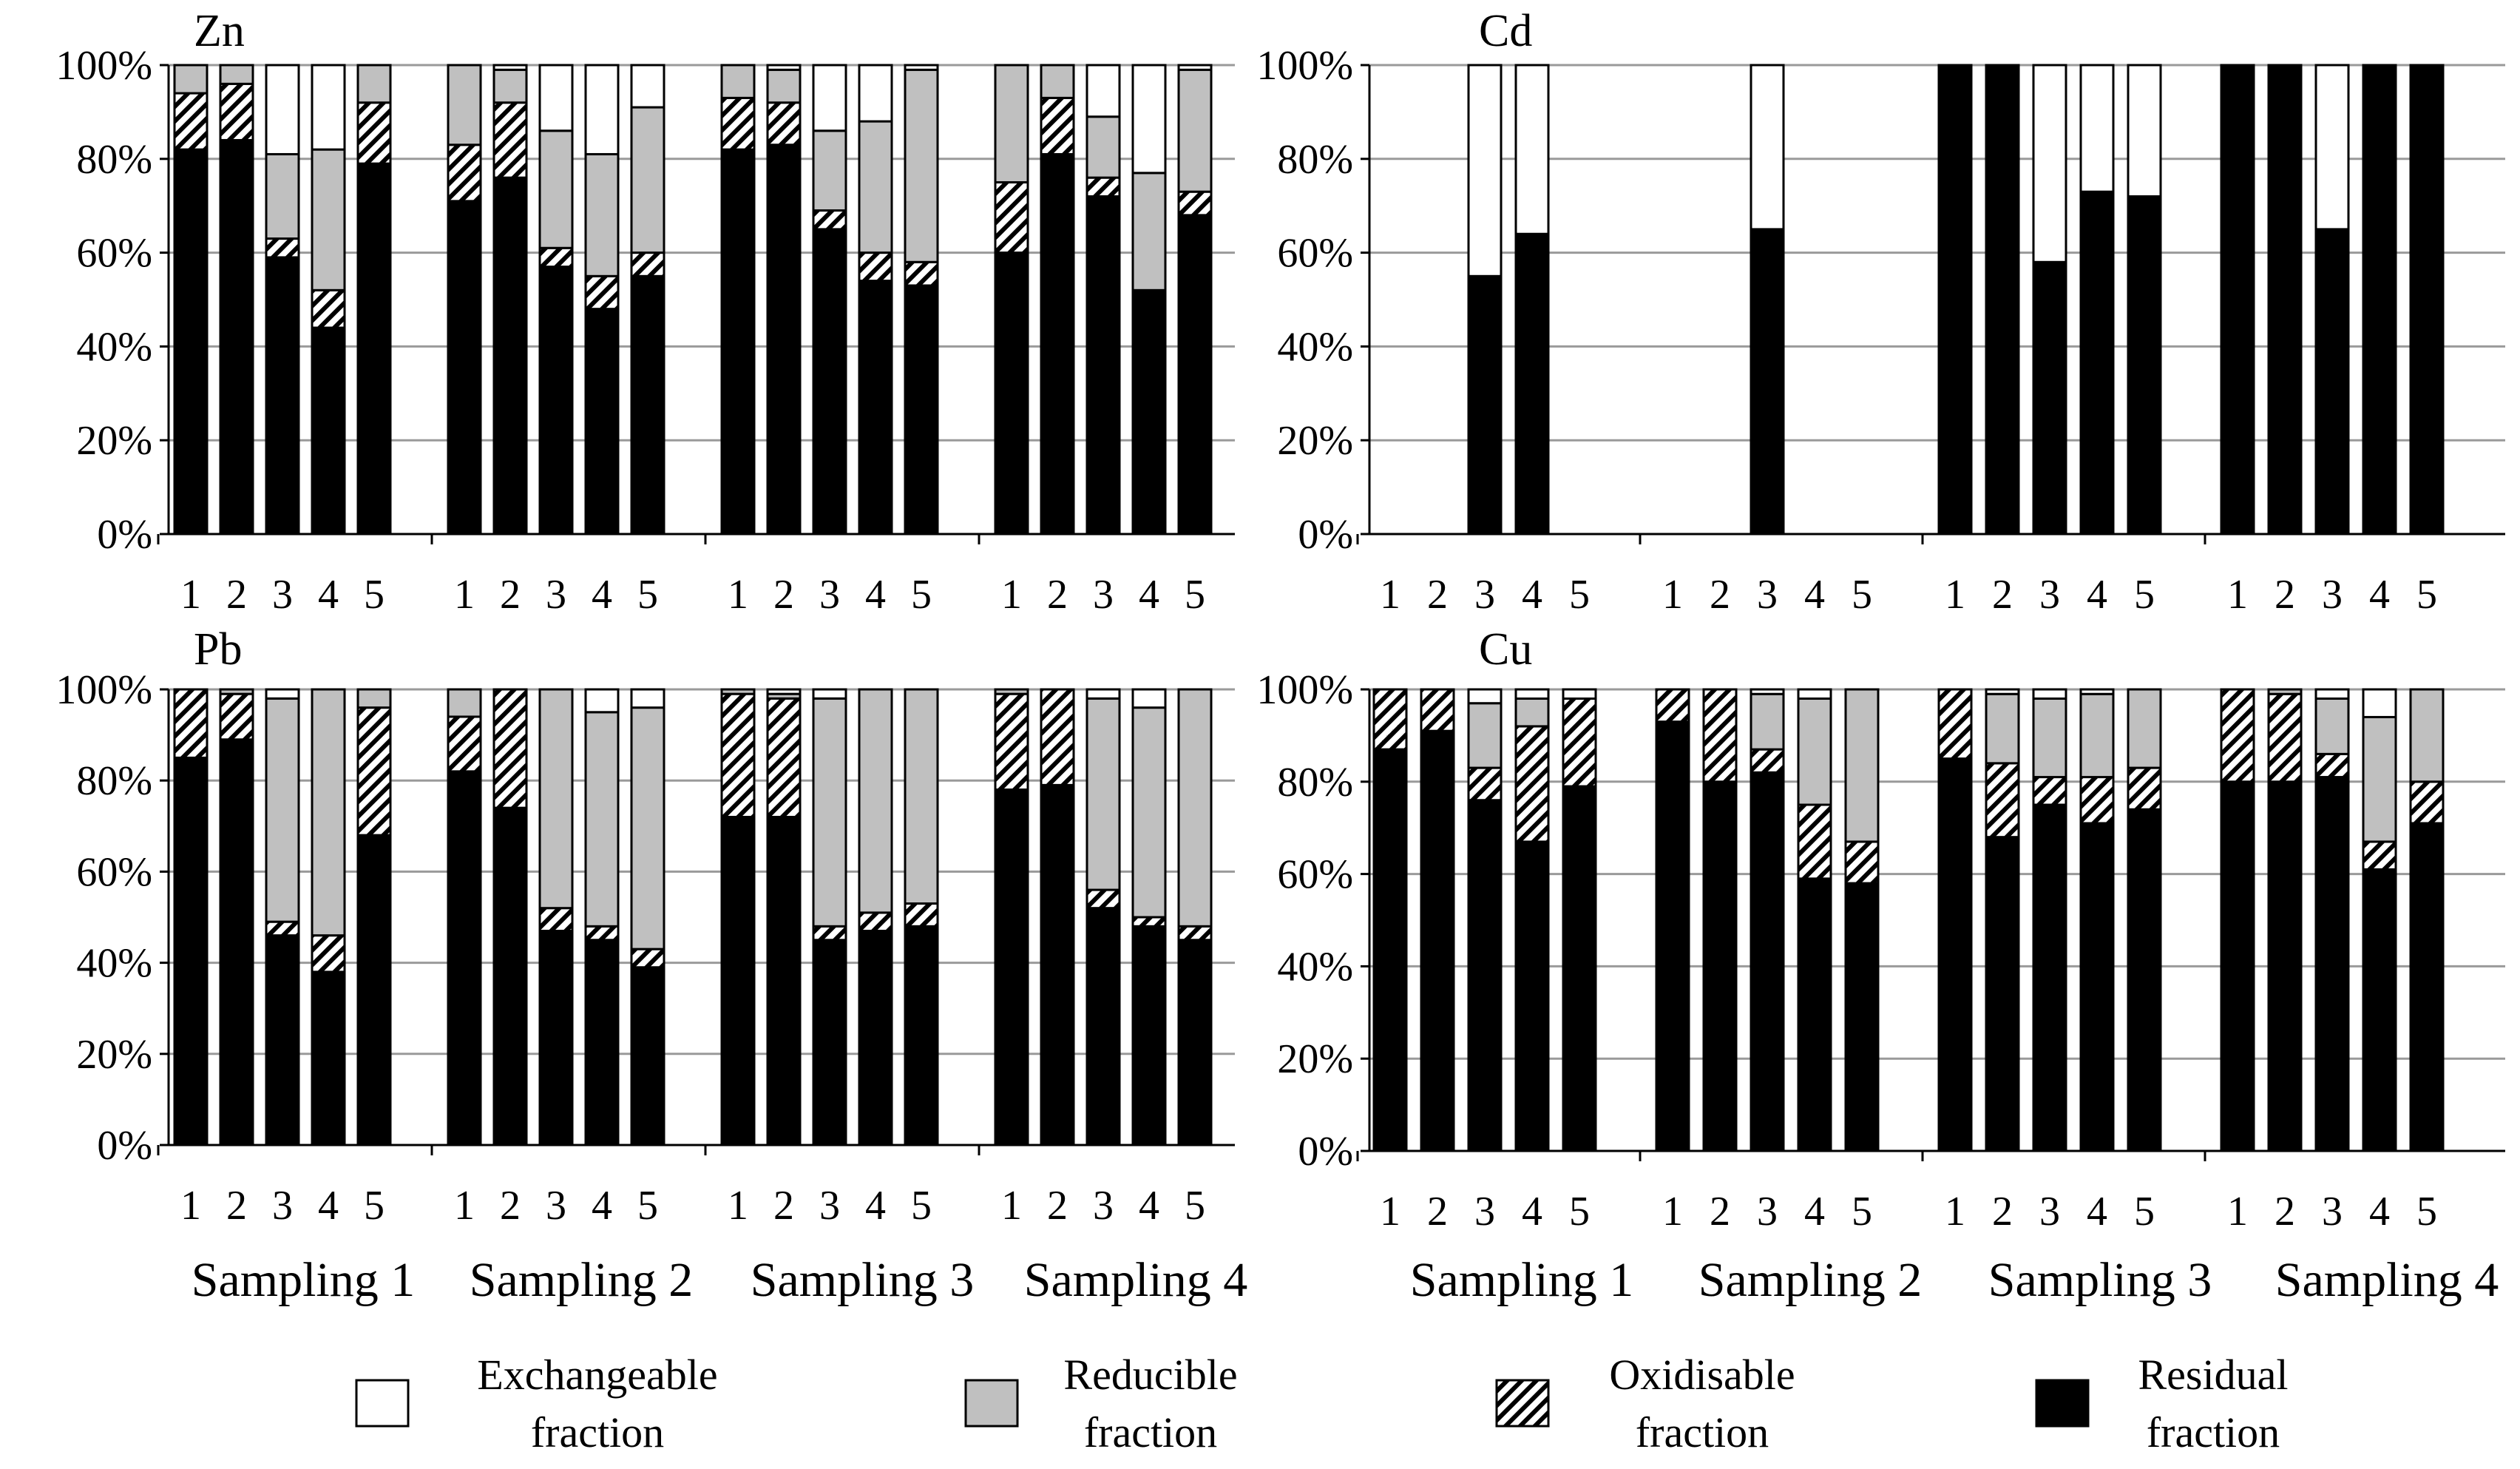  Describe the element at coordinates (598, 1432) in the screenshot. I see `legend-label-line2: fraction` at that location.